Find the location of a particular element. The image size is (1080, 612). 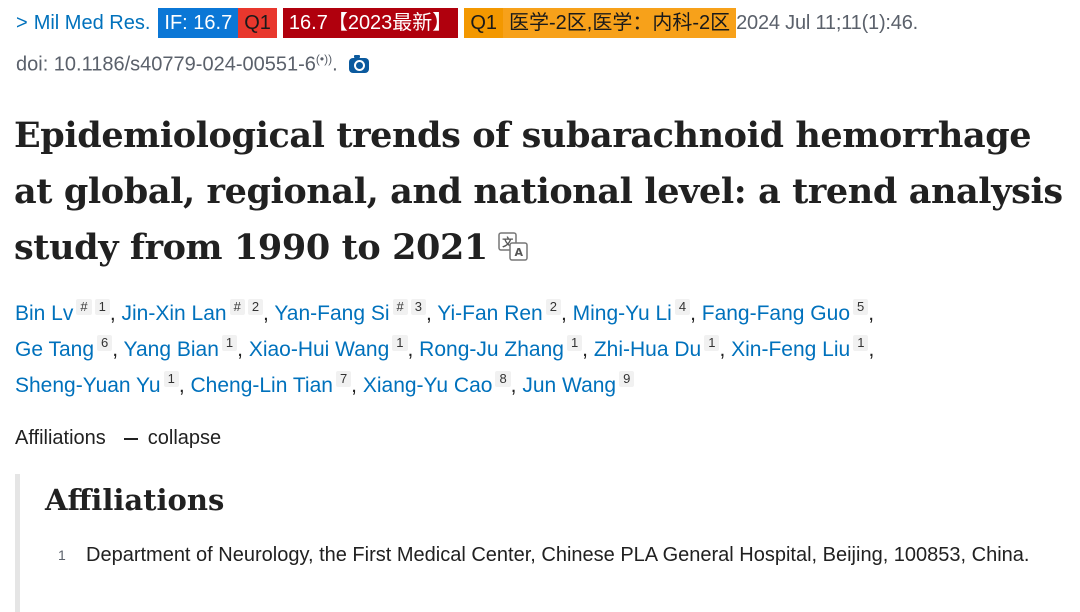

camera-icon is located at coordinates (359, 63).